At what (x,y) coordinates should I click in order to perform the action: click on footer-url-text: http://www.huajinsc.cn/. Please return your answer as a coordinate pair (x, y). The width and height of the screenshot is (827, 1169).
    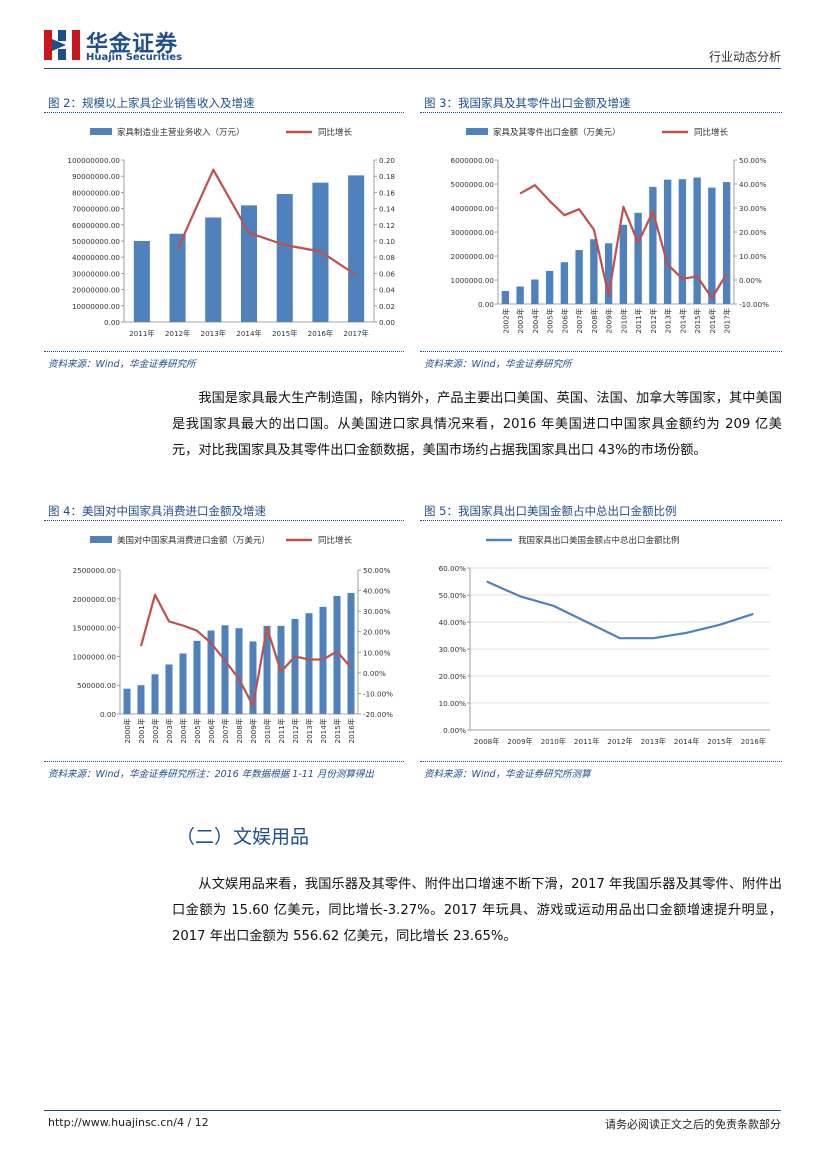
    Looking at the image, I should click on (112, 1122).